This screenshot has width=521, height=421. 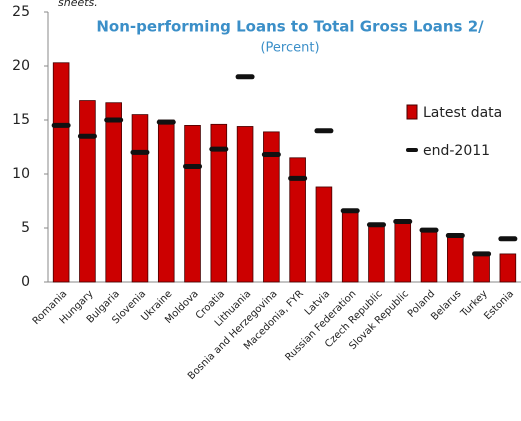 I want to click on legend-label: Latest data, so click(x=462, y=113).